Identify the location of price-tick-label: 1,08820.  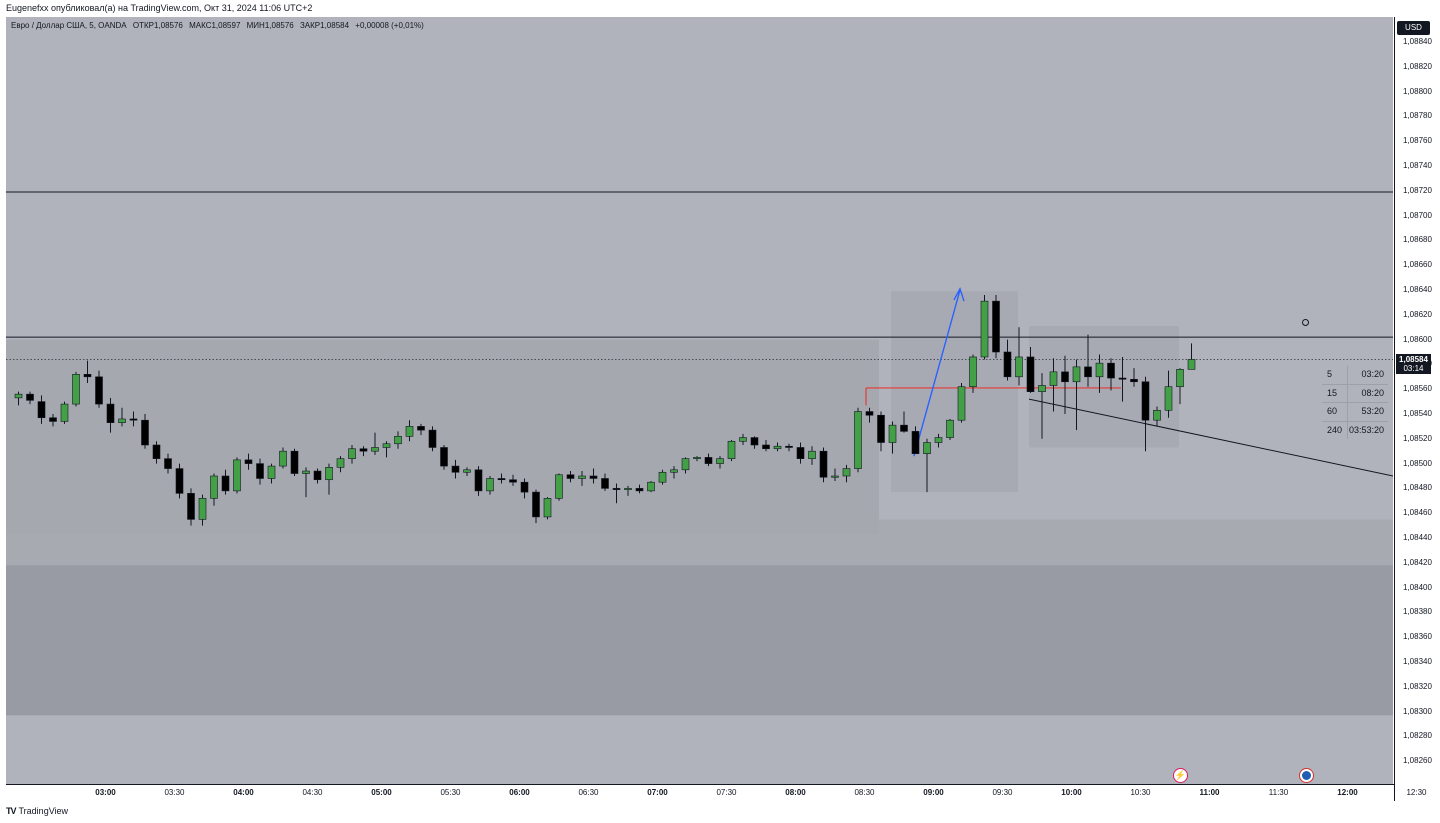
(1417, 66).